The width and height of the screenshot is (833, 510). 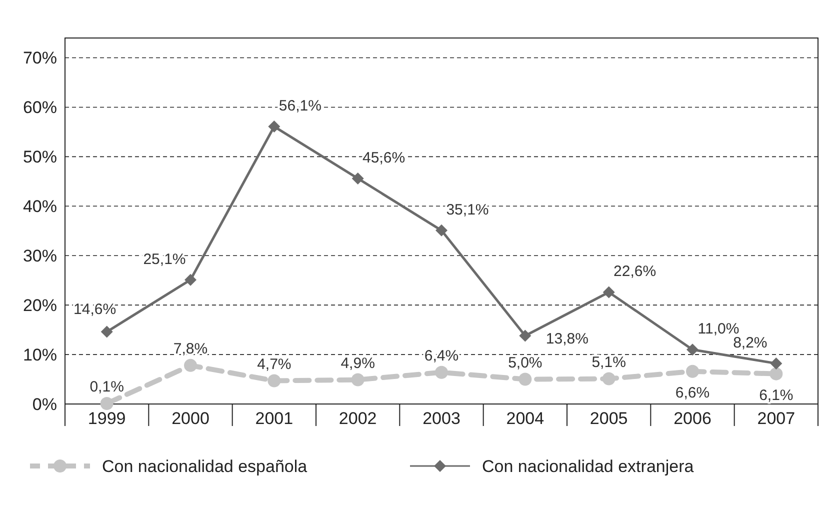 I want to click on data-label: 45,6%, so click(x=384, y=157).